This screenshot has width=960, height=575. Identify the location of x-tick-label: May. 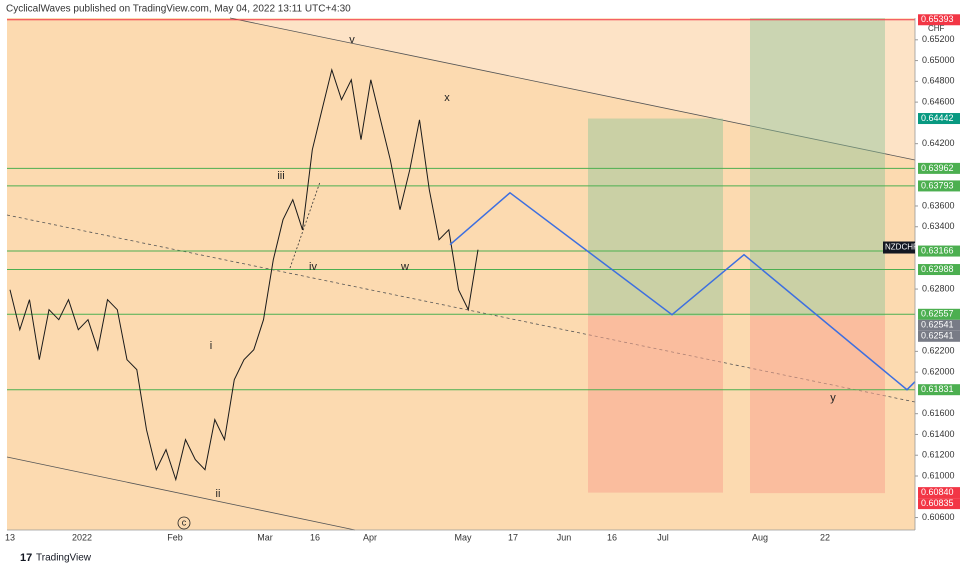
(463, 537).